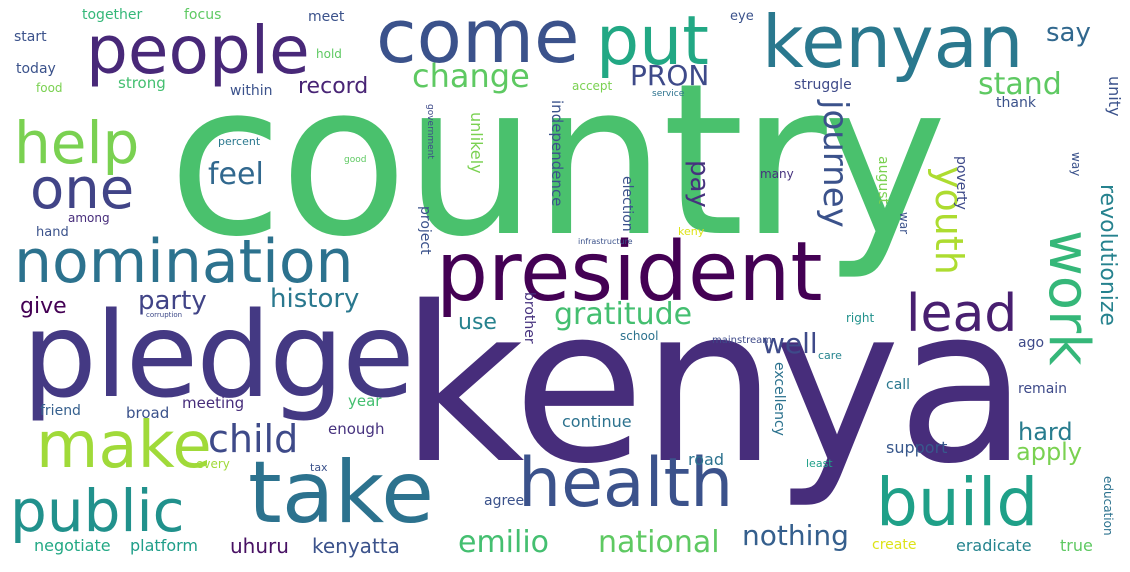  I want to click on word-infrastructure: infrastructure, so click(605, 241).